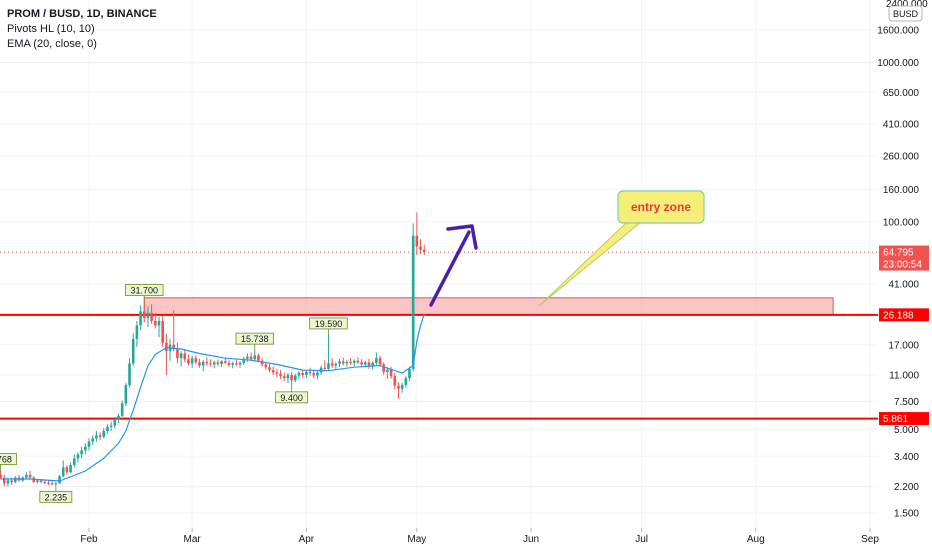  I want to click on price-tag-label: 26.188, so click(898, 315).